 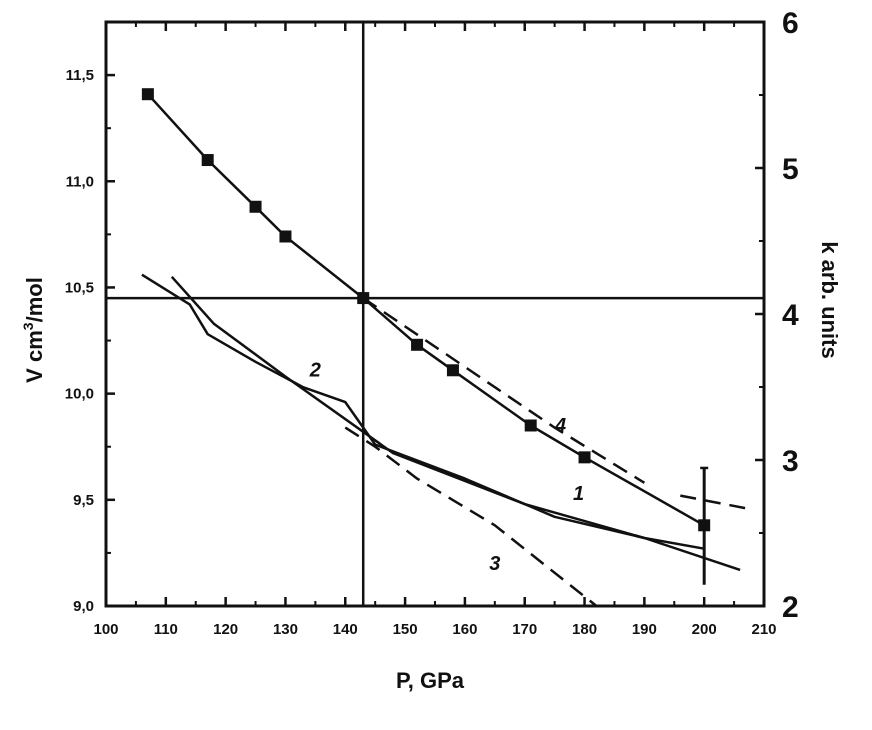 What do you see at coordinates (79, 287) in the screenshot?
I see `y-left-tick-label: 10,5` at bounding box center [79, 287].